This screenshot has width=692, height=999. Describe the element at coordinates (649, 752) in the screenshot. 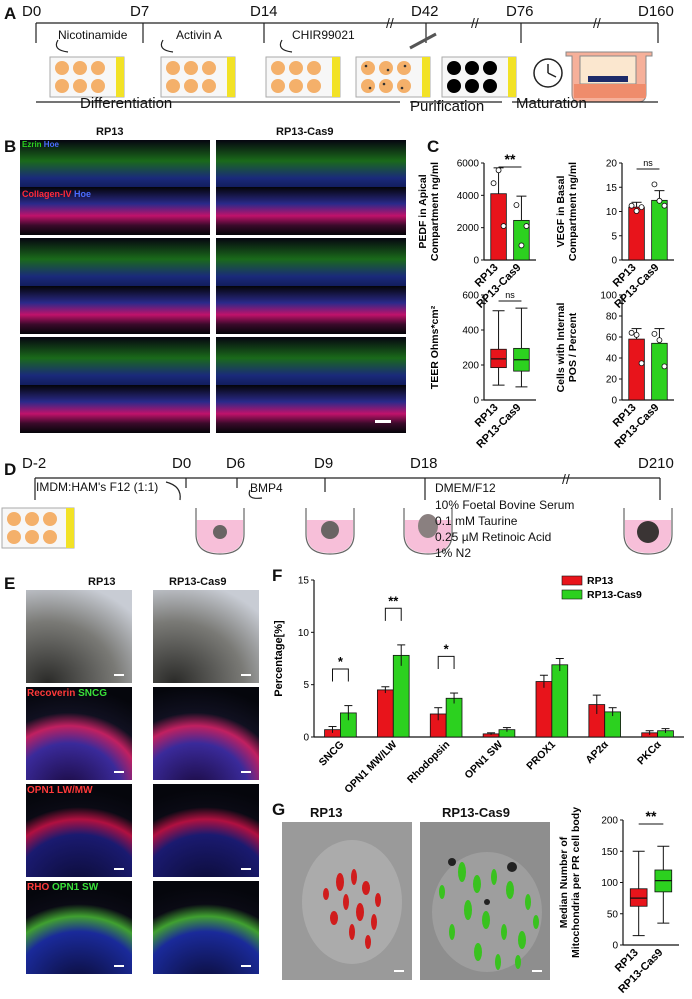

I see `x-tick-label: PKCα` at that location.